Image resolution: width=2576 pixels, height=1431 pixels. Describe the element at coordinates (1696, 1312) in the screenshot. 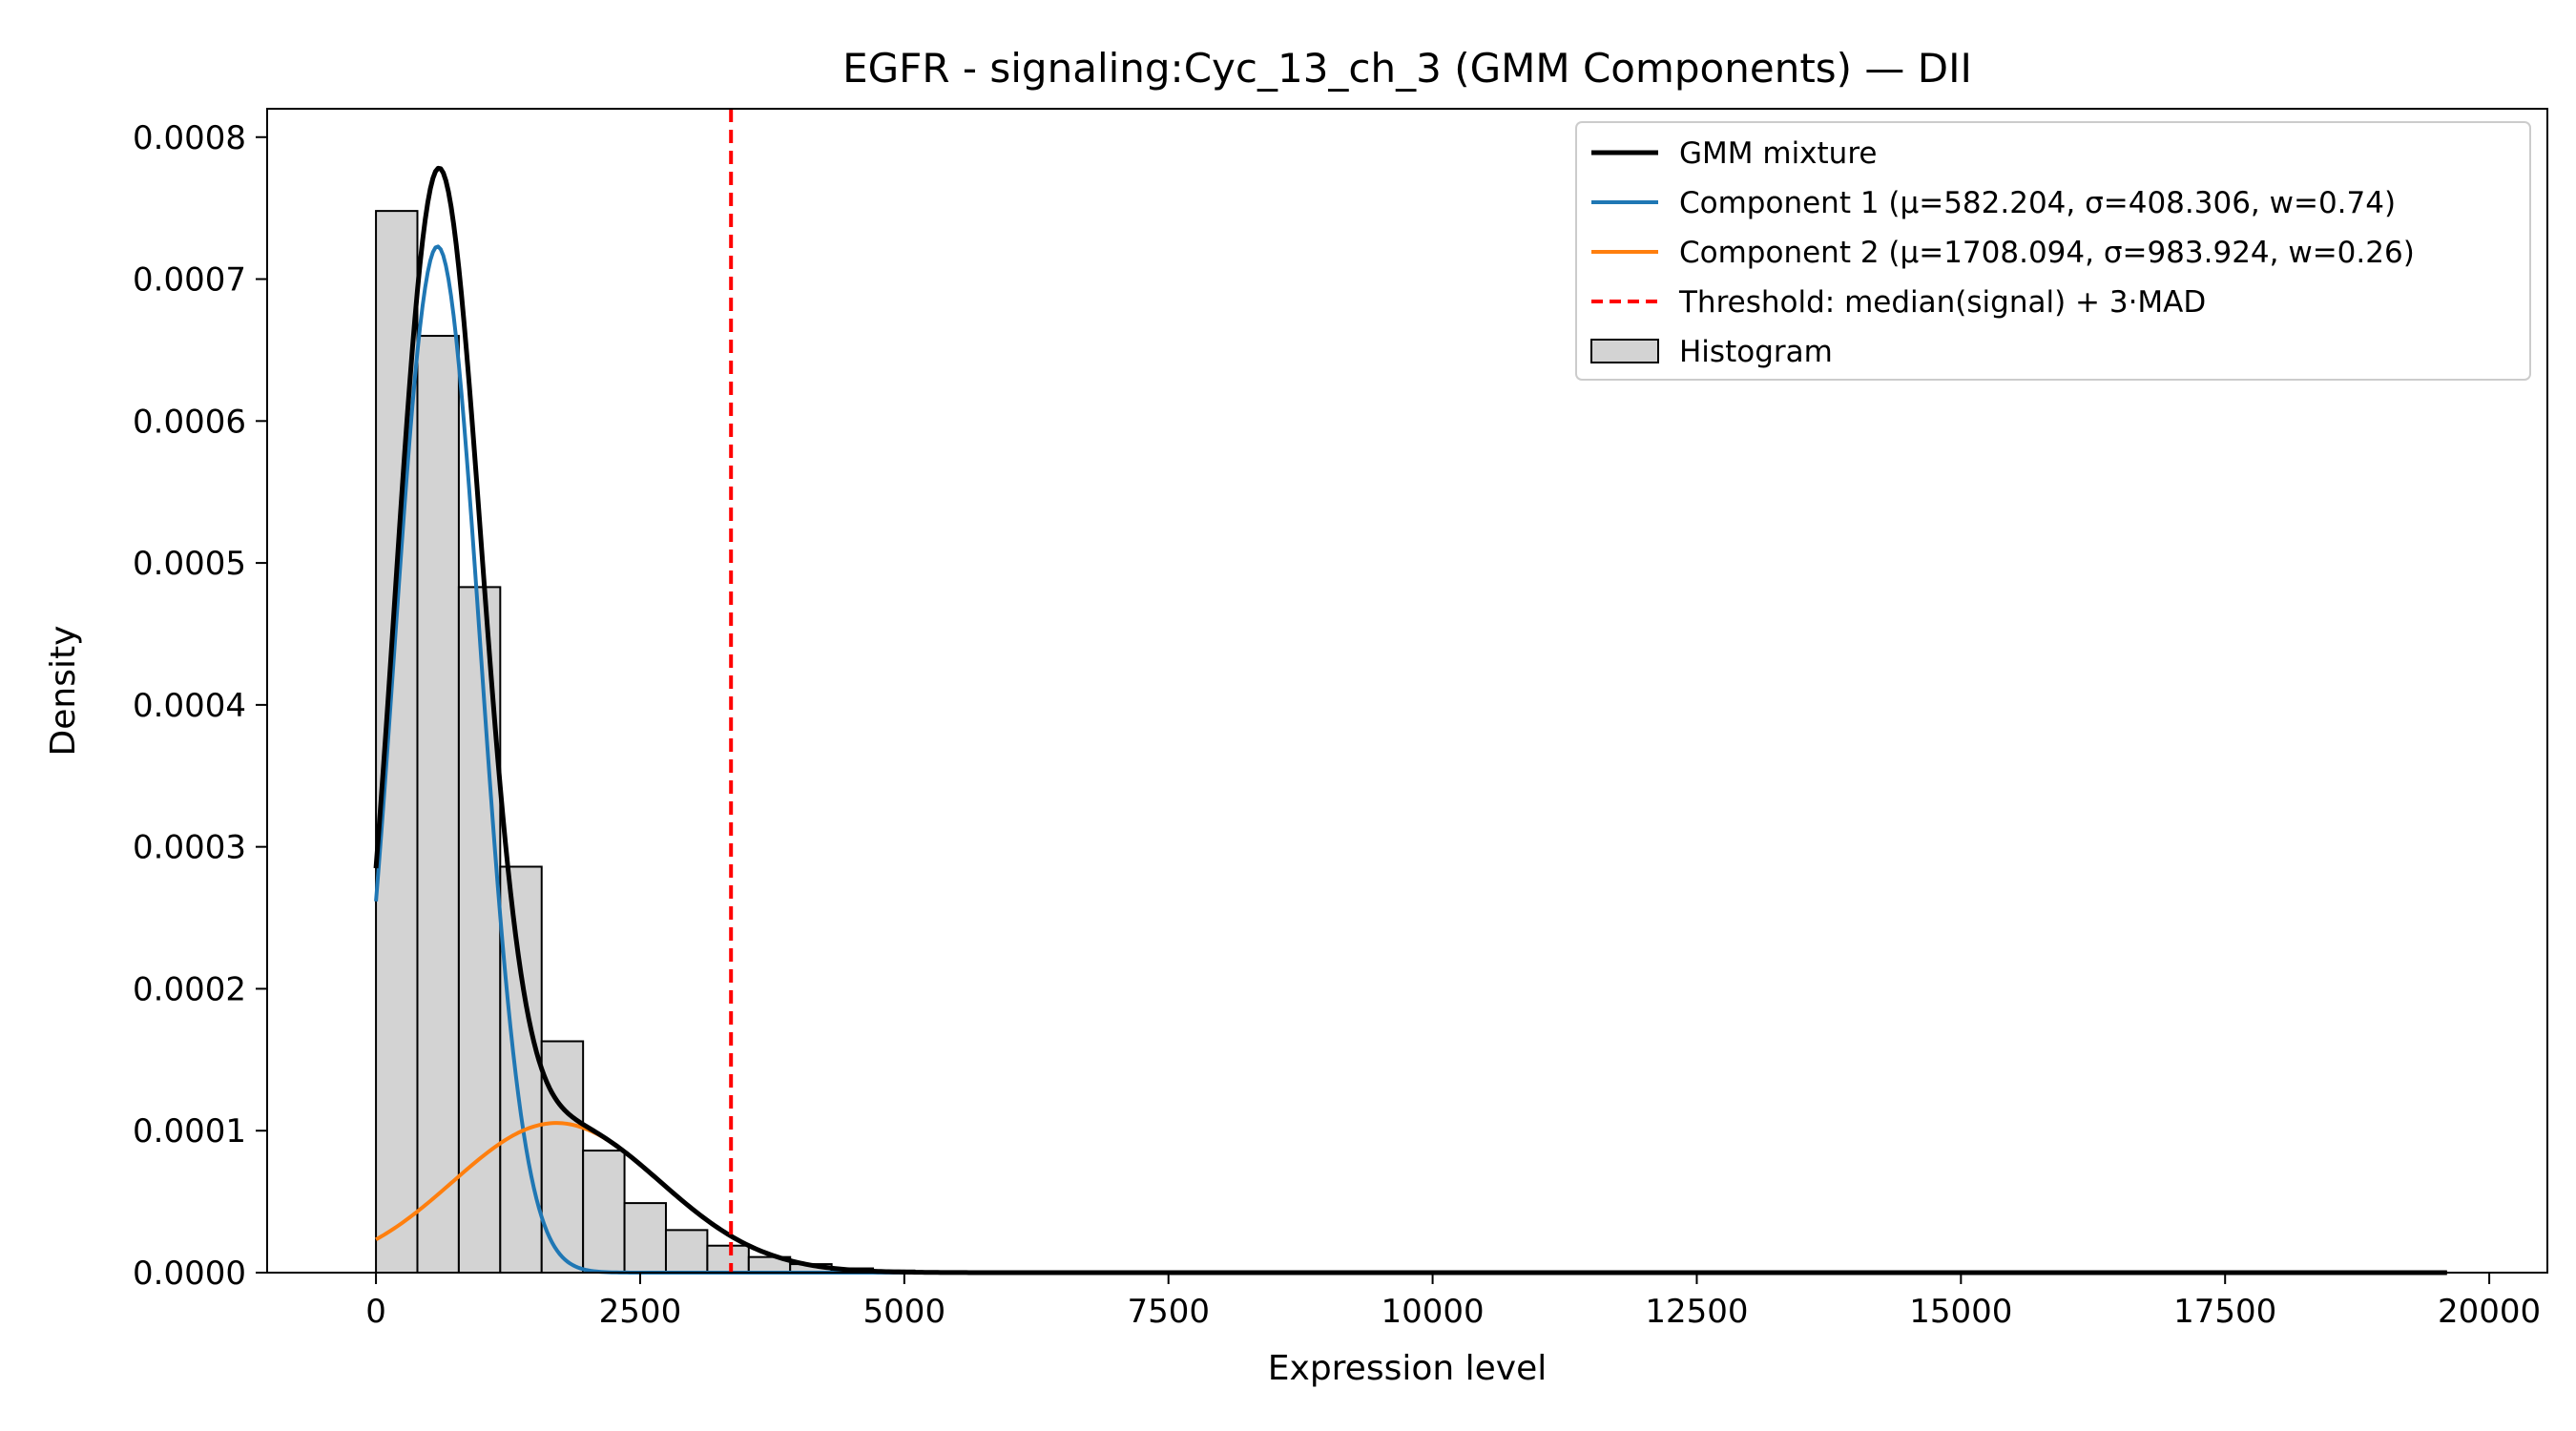

I see `x-tick-label: 12500` at that location.